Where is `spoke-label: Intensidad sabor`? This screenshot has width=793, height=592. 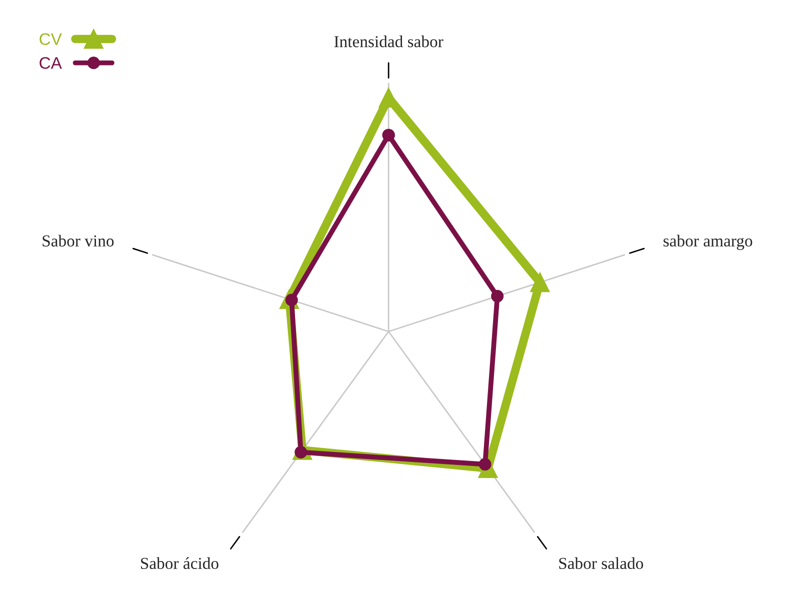
spoke-label: Intensidad sabor is located at coordinates (389, 42).